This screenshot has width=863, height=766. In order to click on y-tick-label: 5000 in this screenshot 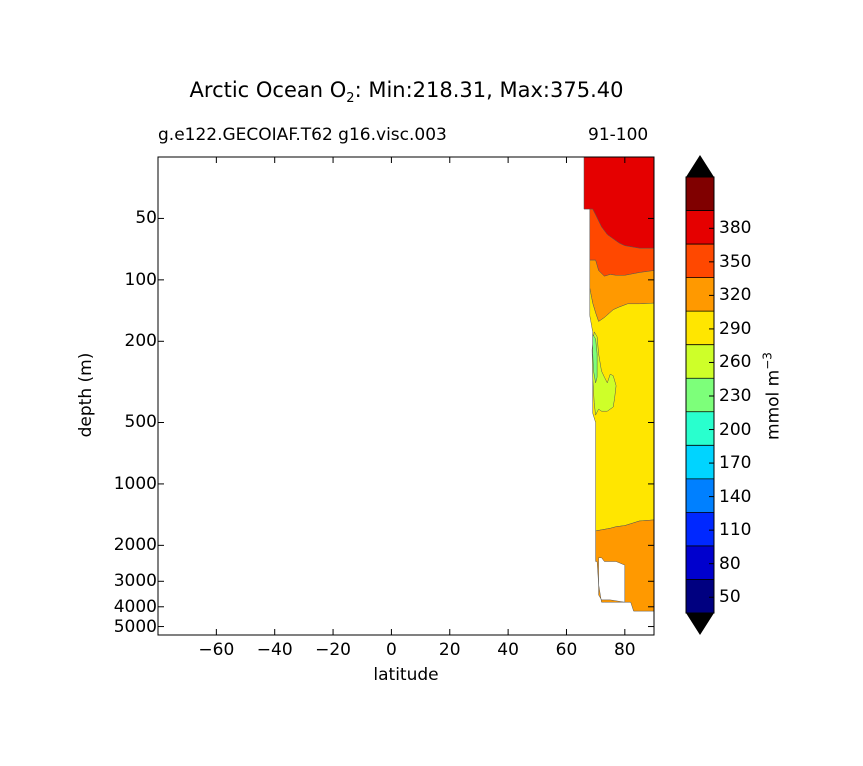, I will do `click(135, 626)`.